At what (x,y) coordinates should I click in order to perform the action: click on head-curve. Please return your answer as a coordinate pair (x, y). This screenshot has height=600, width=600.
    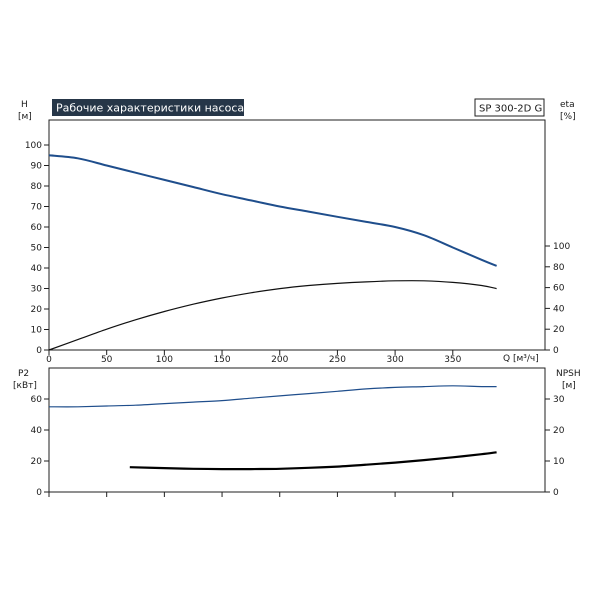
    Looking at the image, I should click on (272, 210).